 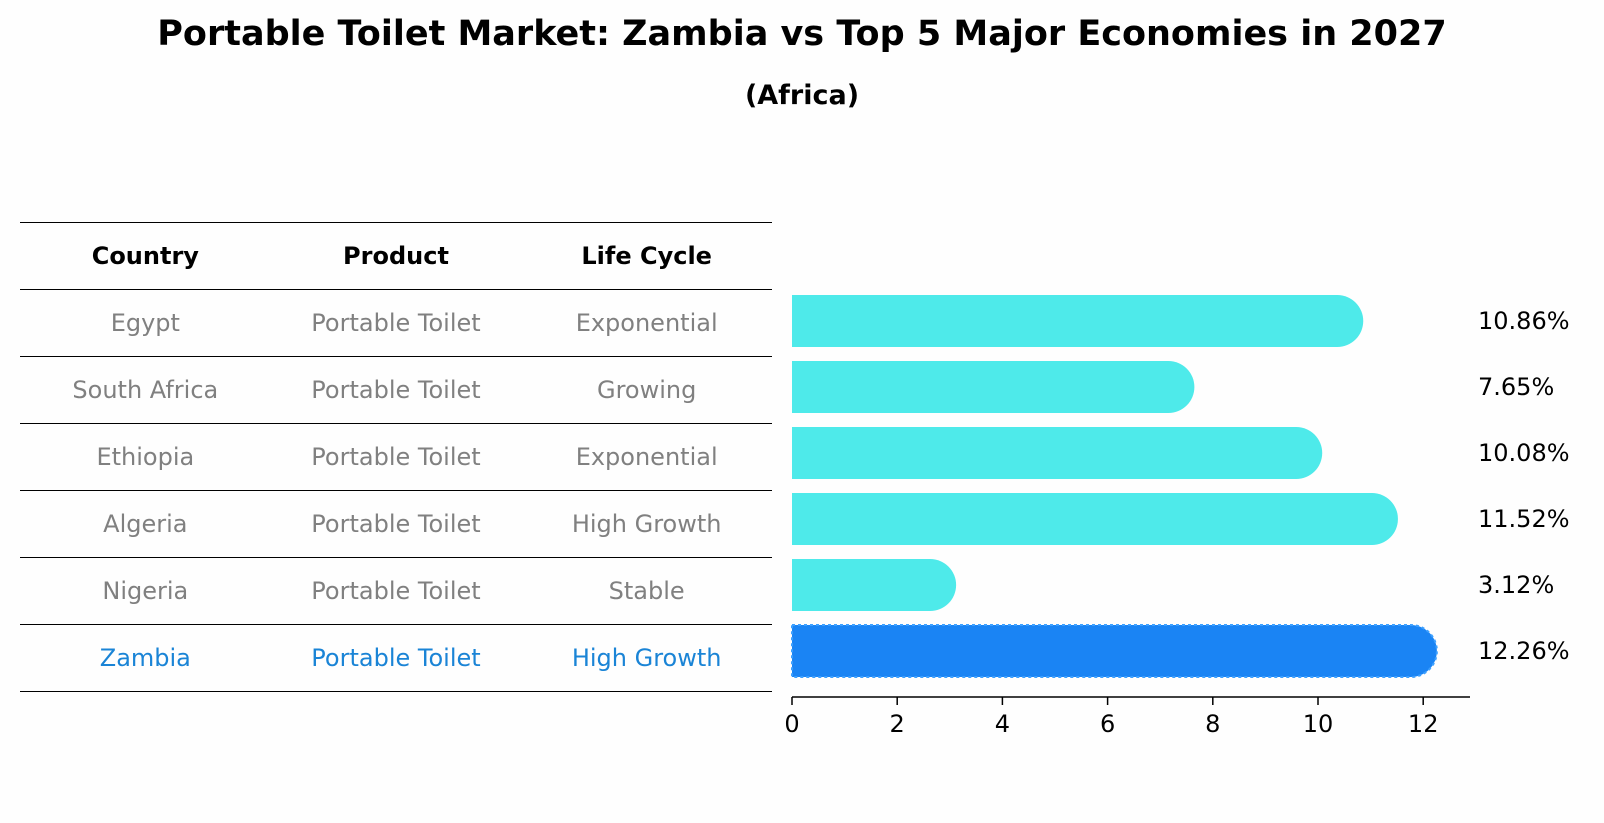 I want to click on value-label: 3.12%, so click(x=1516, y=585).